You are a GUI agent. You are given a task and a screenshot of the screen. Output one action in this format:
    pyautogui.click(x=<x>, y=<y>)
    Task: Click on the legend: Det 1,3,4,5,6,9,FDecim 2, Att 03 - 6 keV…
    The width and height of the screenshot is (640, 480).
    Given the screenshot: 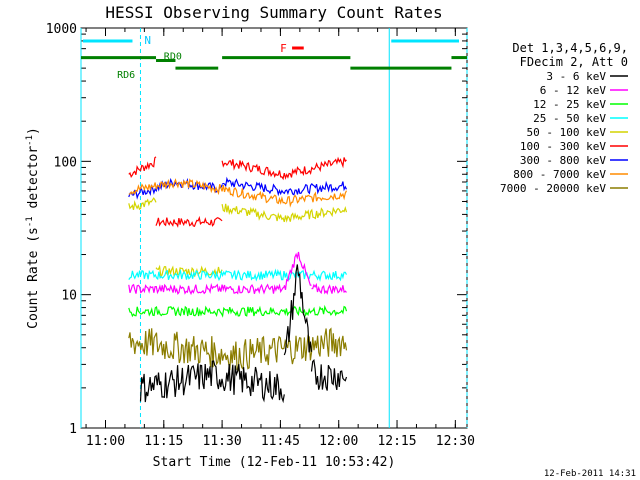 What is the action you would take?
    pyautogui.click(x=564, y=118)
    